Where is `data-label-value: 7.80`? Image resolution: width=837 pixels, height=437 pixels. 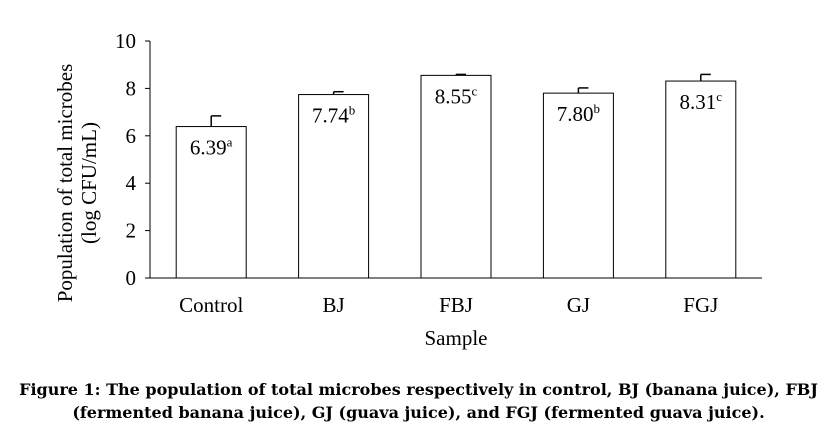 data-label-value: 7.80 is located at coordinates (575, 114).